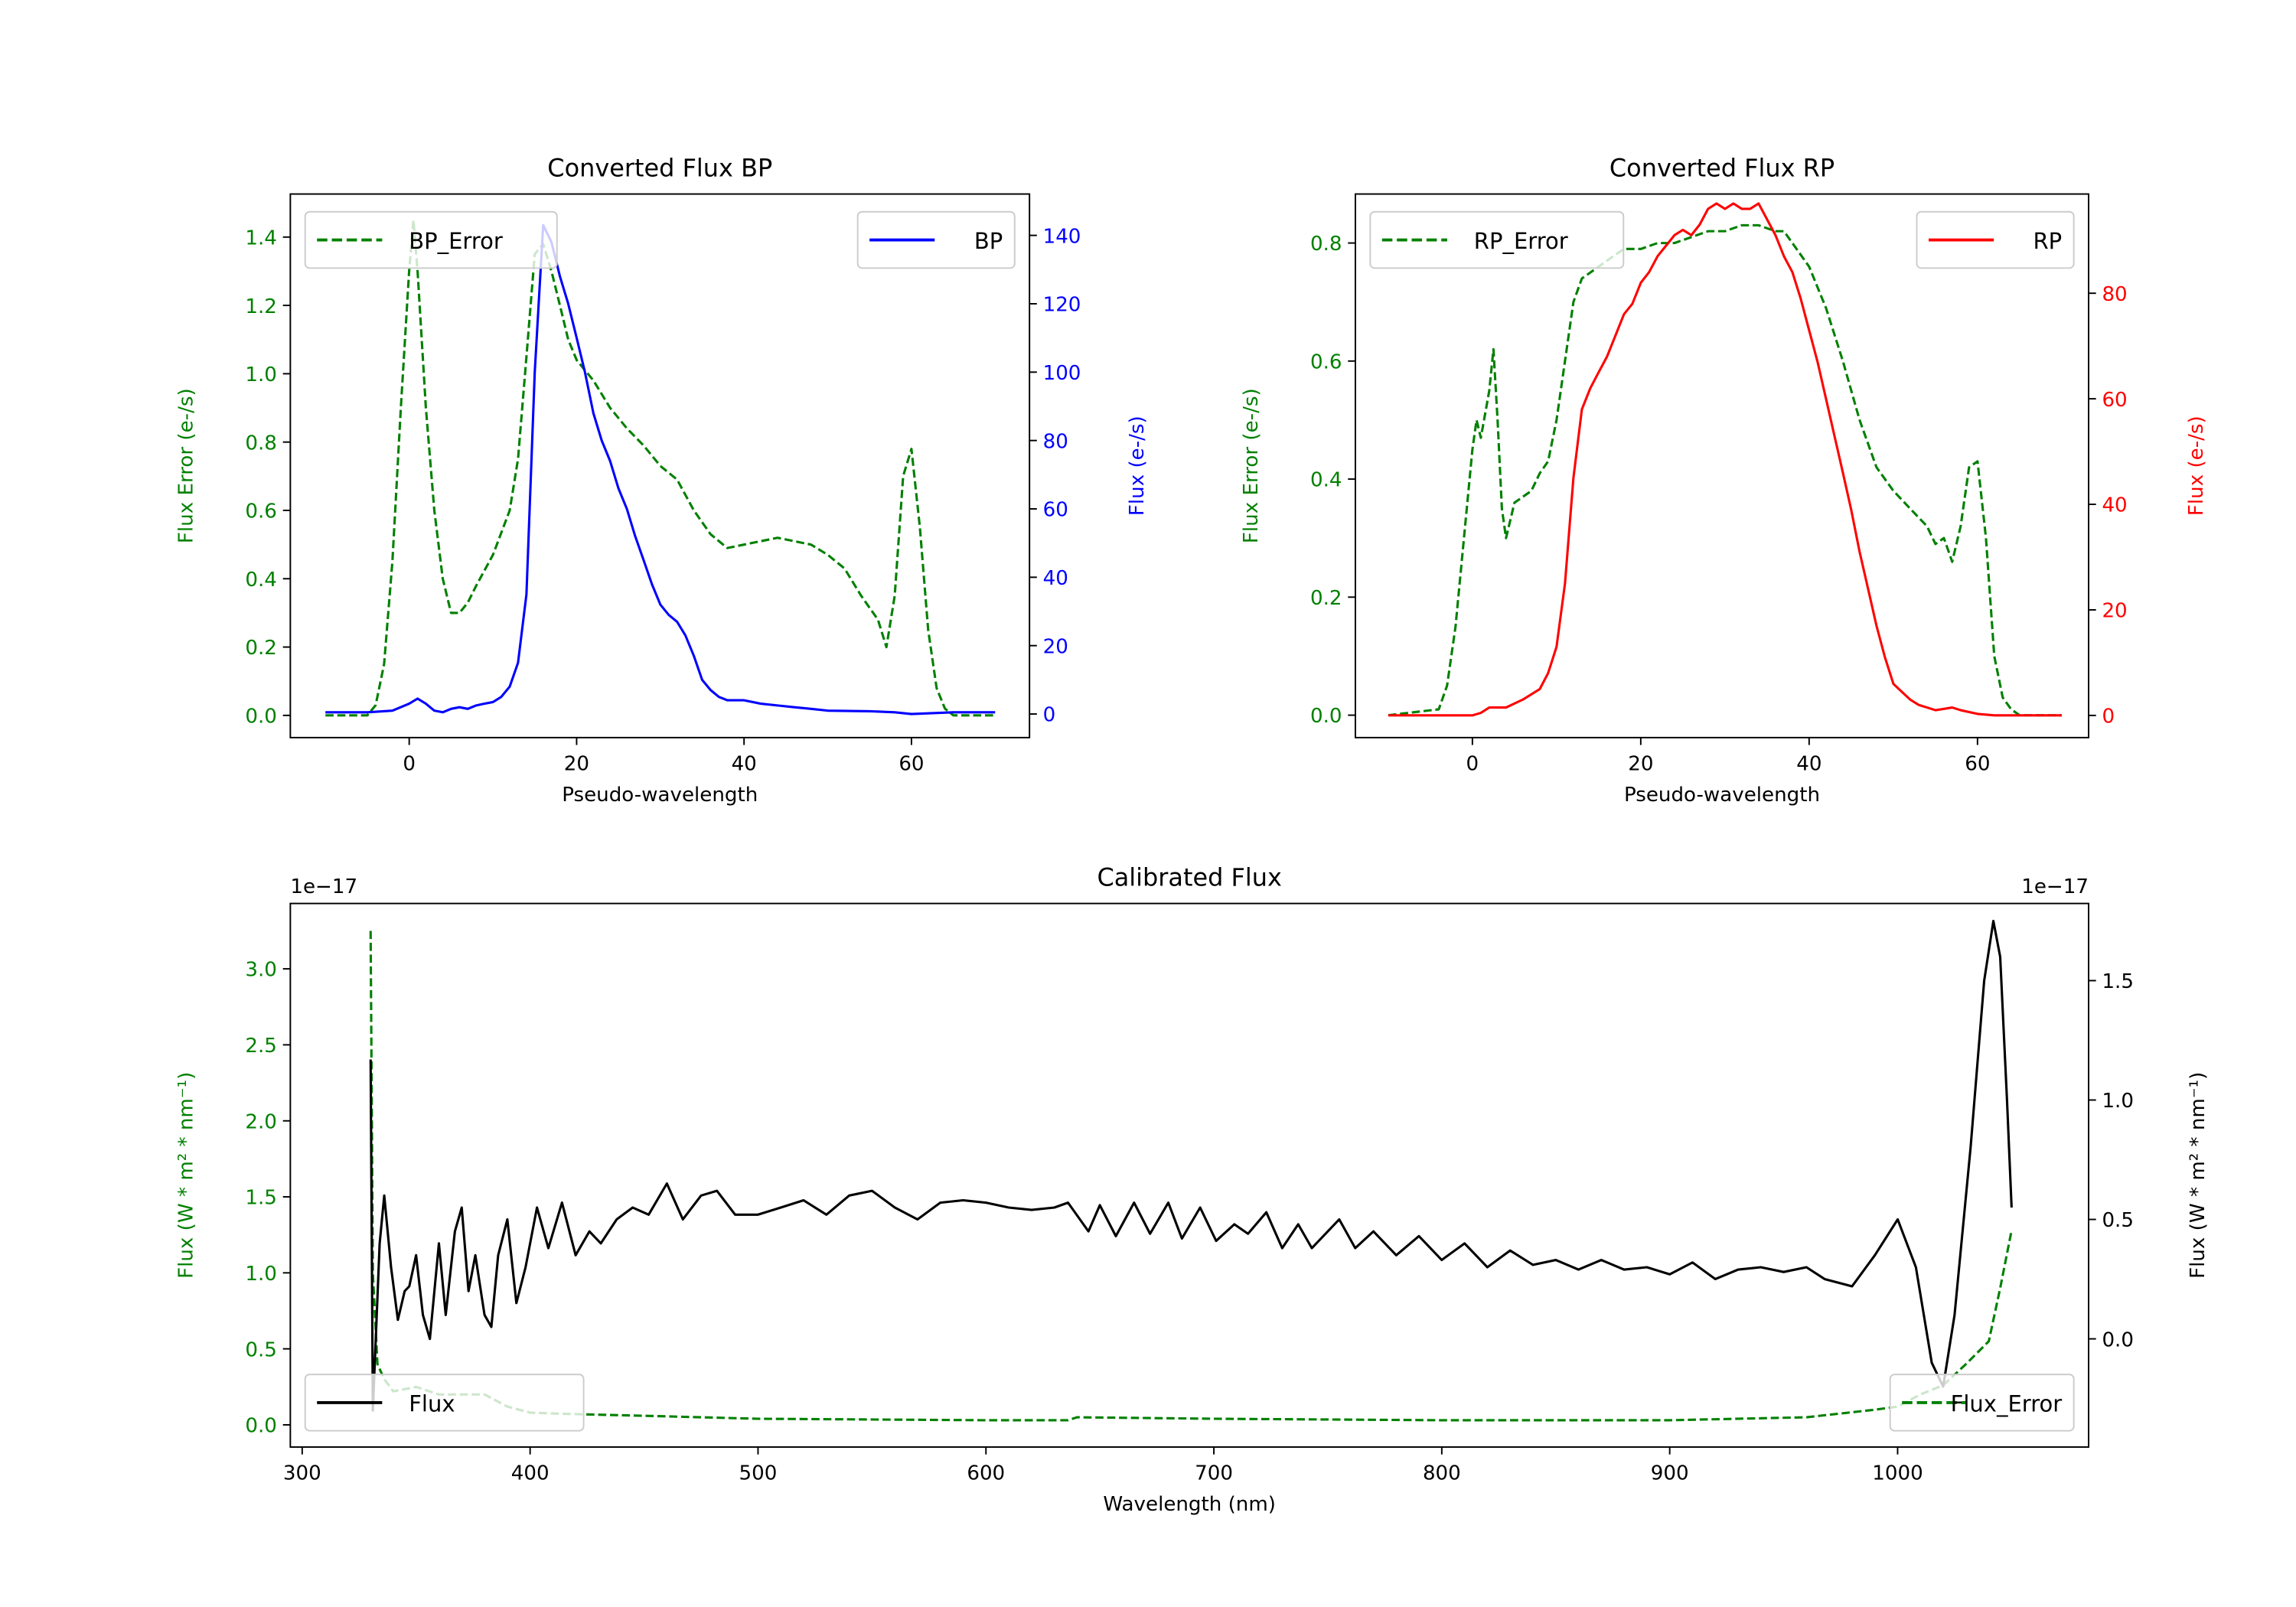  Describe the element at coordinates (530, 1473) in the screenshot. I see `x-tick-label: 400` at that location.